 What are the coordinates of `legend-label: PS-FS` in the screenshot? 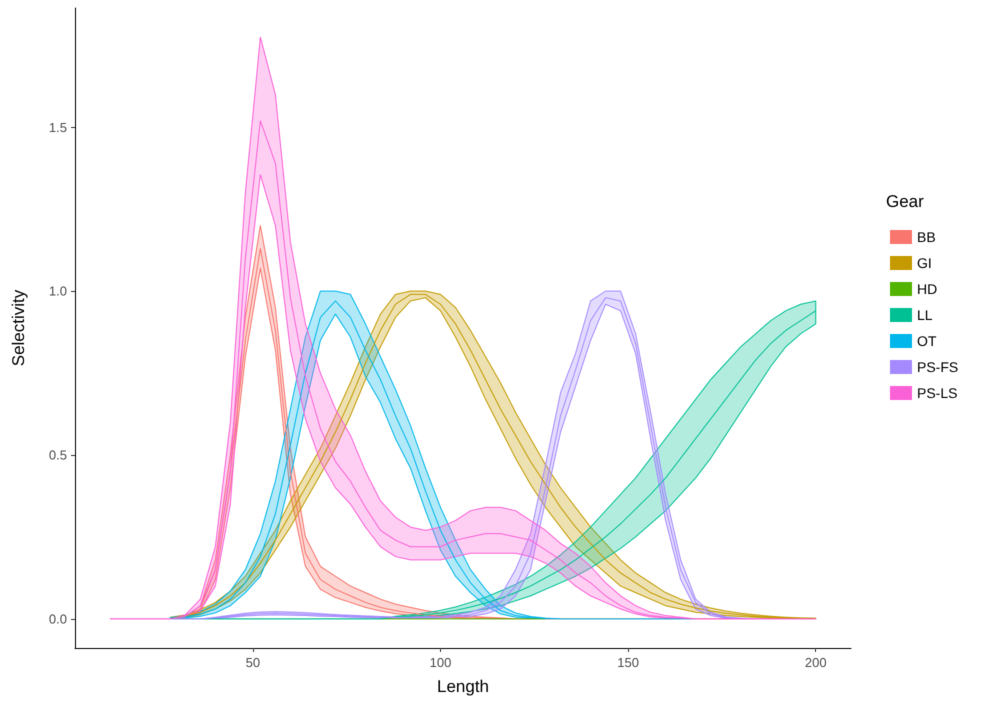 It's located at (937, 367).